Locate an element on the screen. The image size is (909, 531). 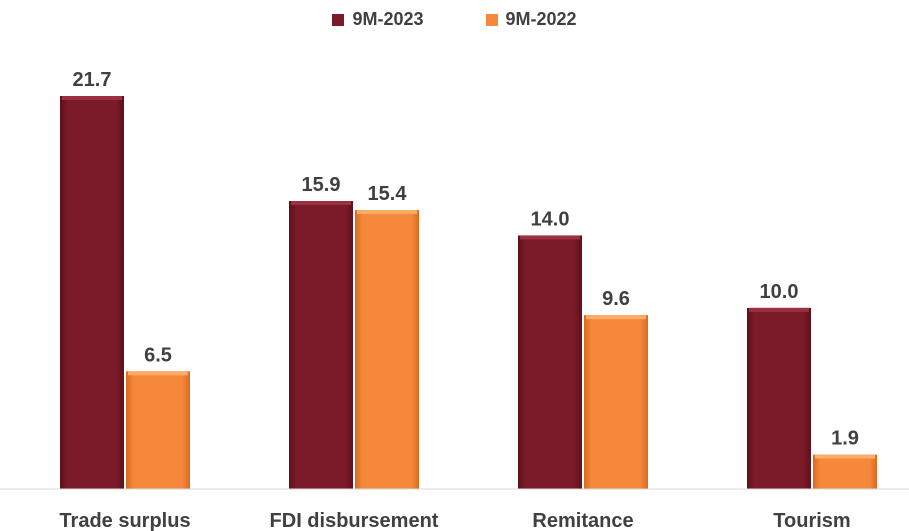
chart-legend: 9M-2023 9M-2022 is located at coordinates (454, 19).